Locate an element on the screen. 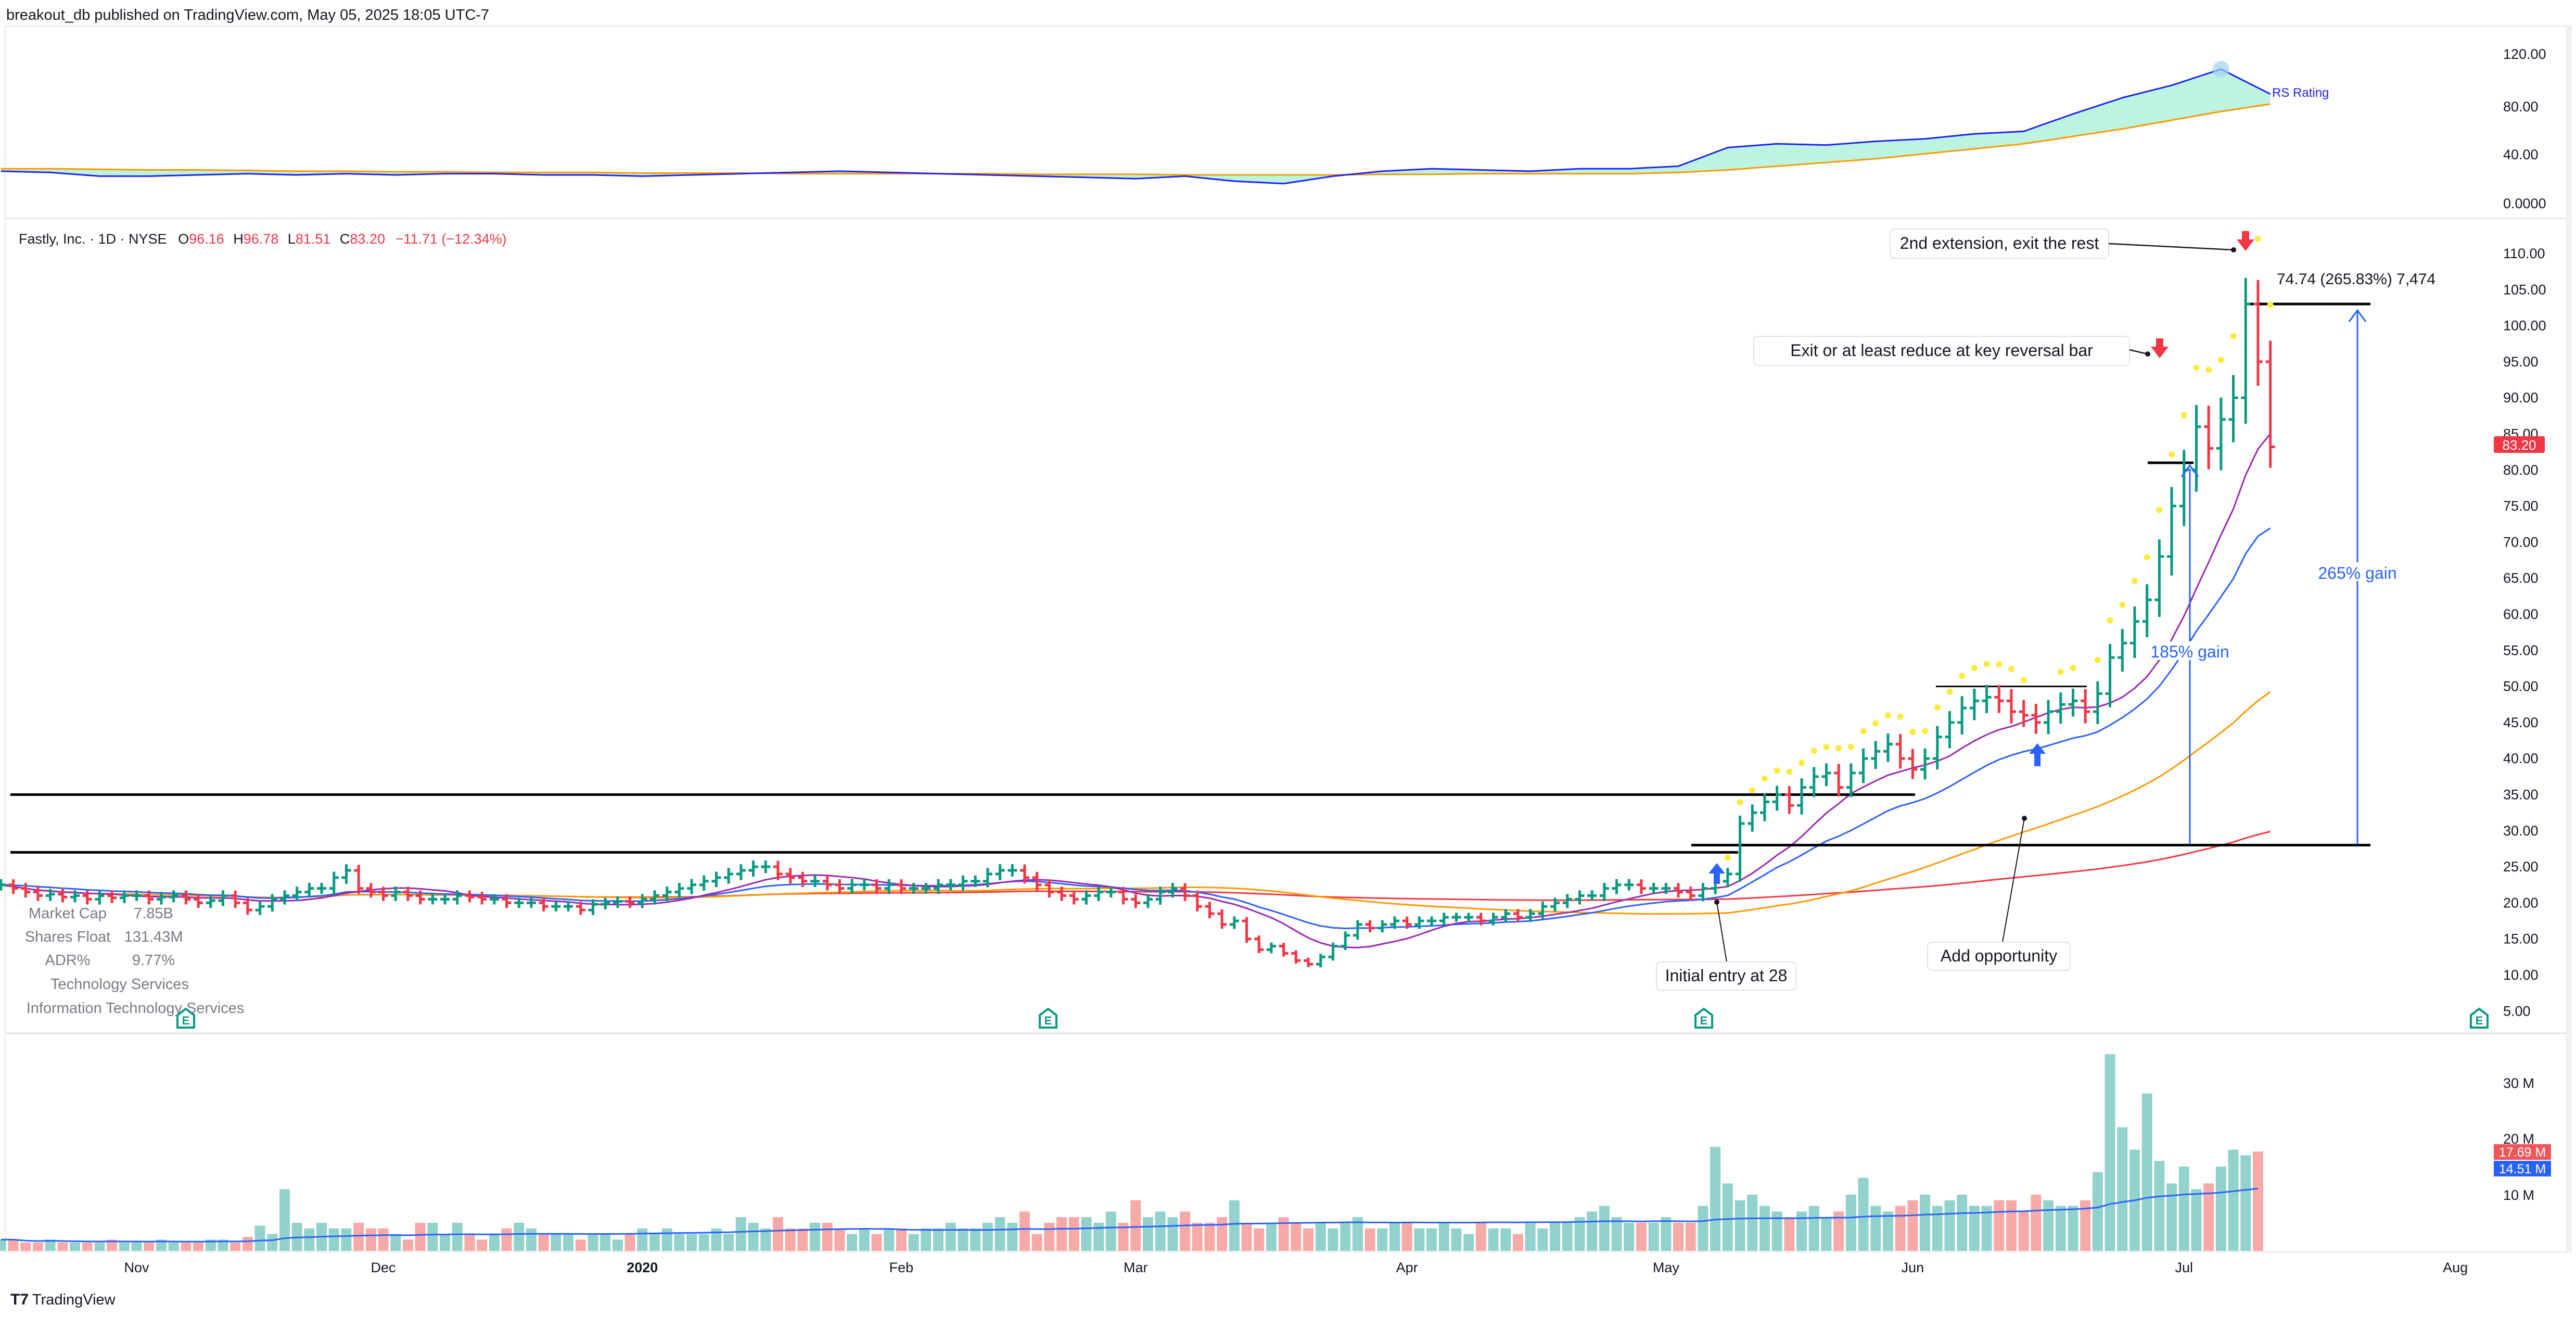  callout-initial-entry: Initial entry at 28 is located at coordinates (1726, 975).